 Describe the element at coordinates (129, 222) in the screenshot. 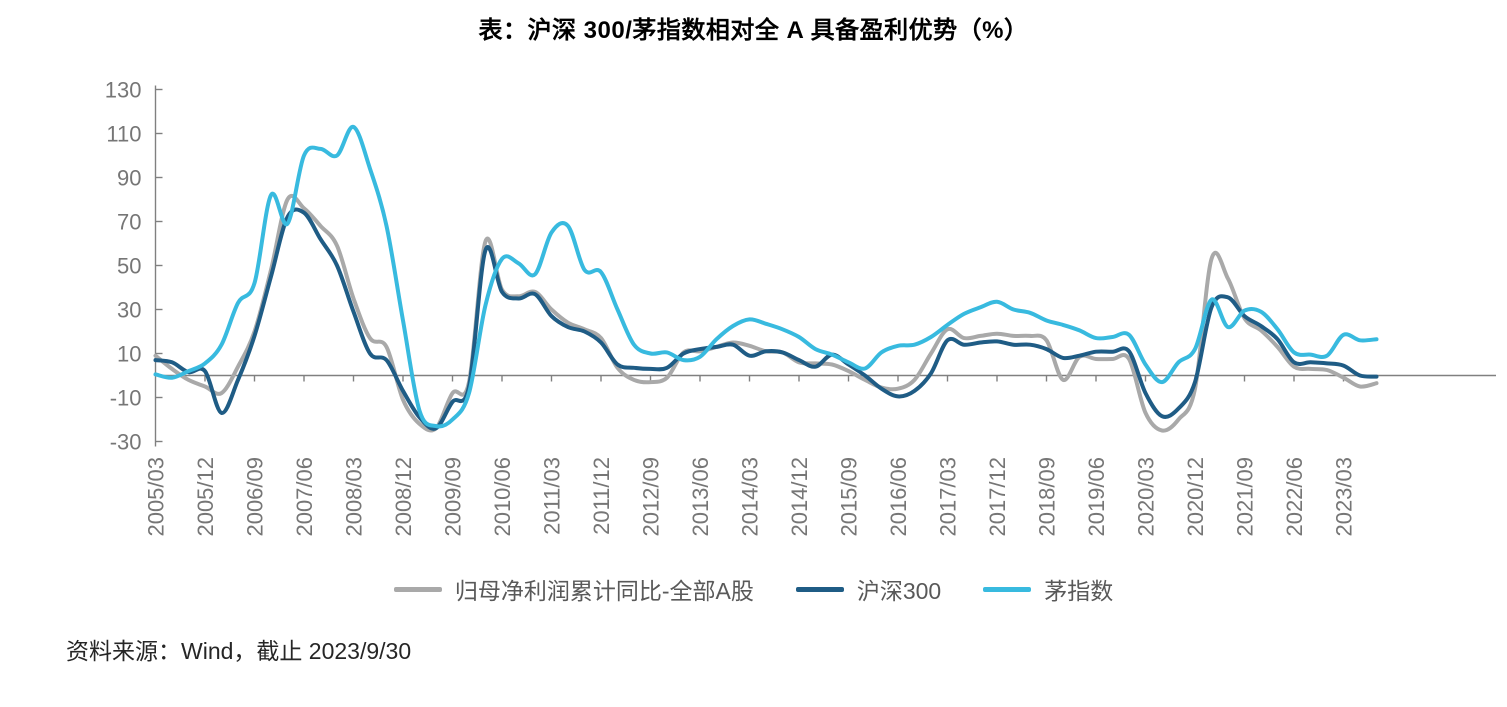

I see `svg-text: 70` at that location.